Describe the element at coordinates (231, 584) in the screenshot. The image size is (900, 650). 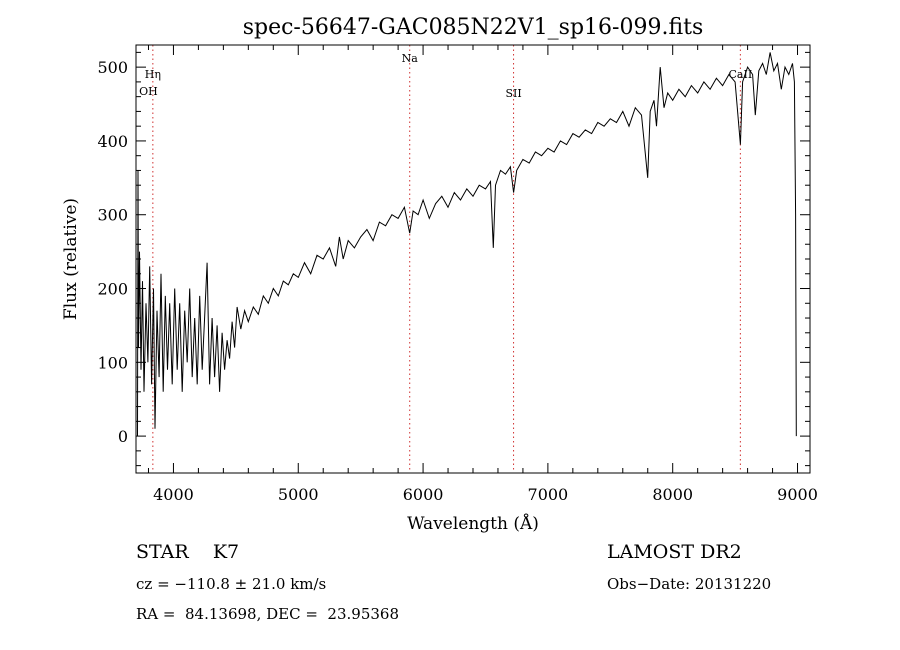
I see `redshift-velocity: cz = −110.8 ± 21.0 km/s` at that location.